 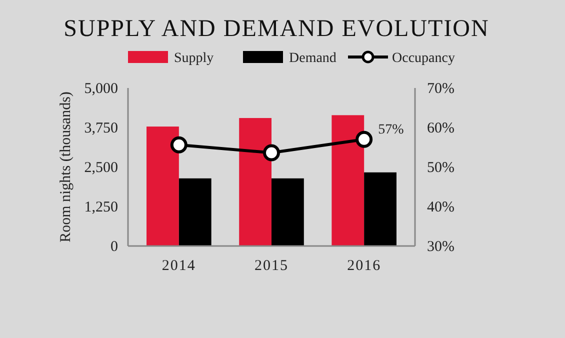 I want to click on data-label: 57%, so click(x=391, y=130).